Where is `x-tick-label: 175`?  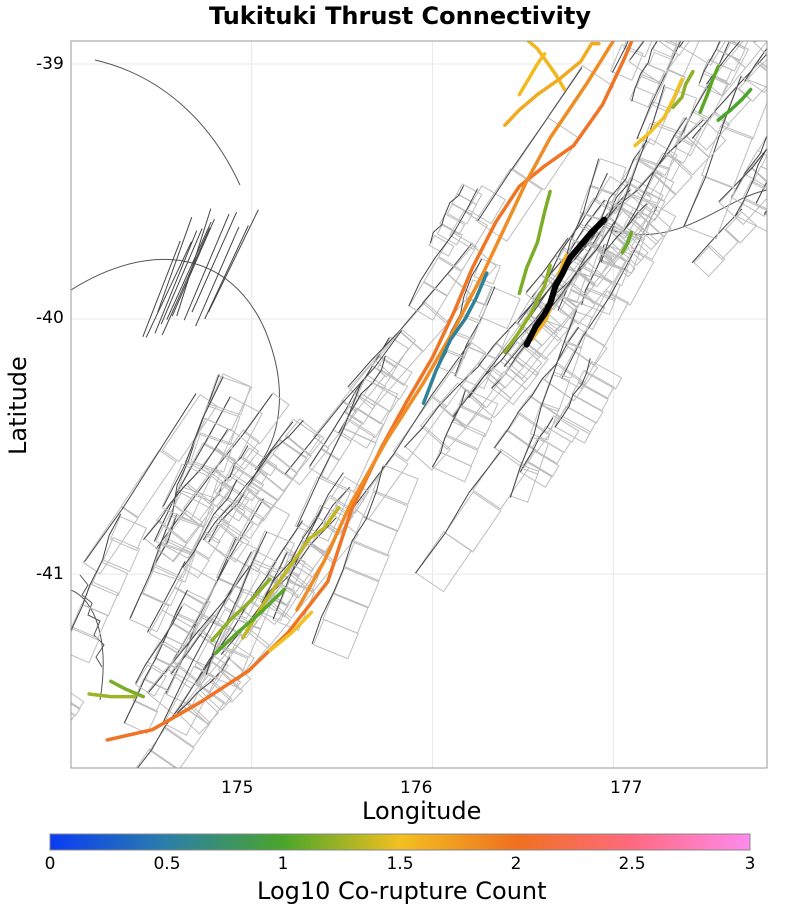 x-tick-label: 175 is located at coordinates (237, 788).